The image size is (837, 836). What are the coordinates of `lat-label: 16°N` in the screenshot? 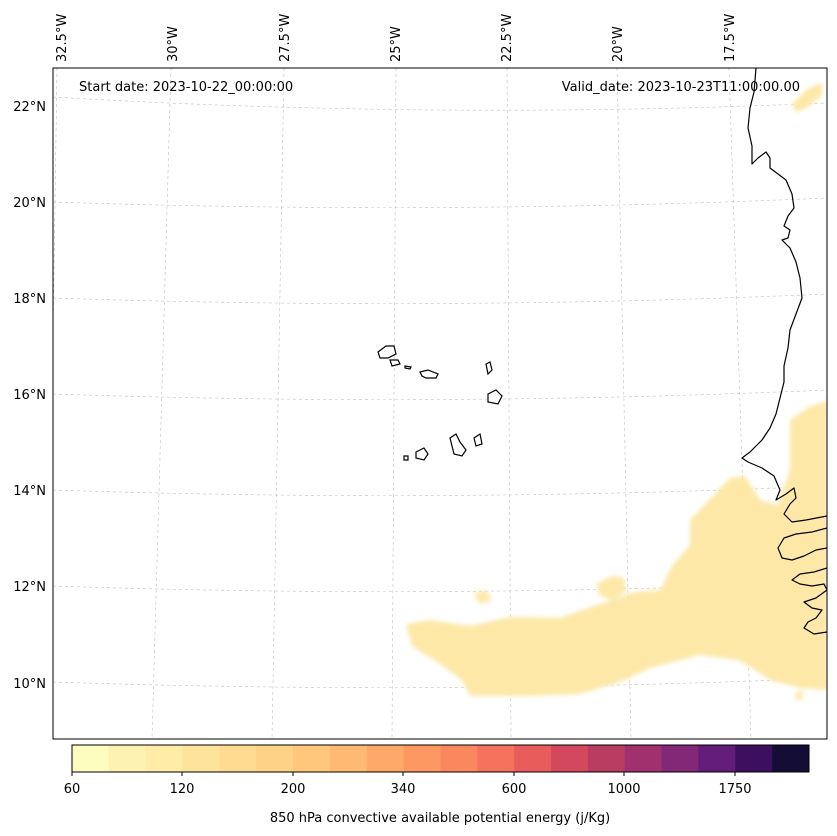 It's located at (29, 395).